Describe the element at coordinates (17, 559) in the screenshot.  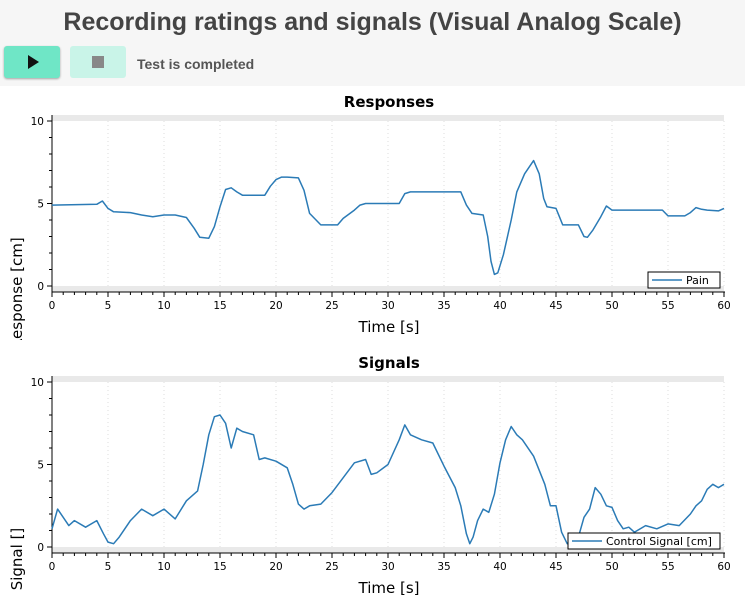
I see `y-axis-label: Signal []` at that location.